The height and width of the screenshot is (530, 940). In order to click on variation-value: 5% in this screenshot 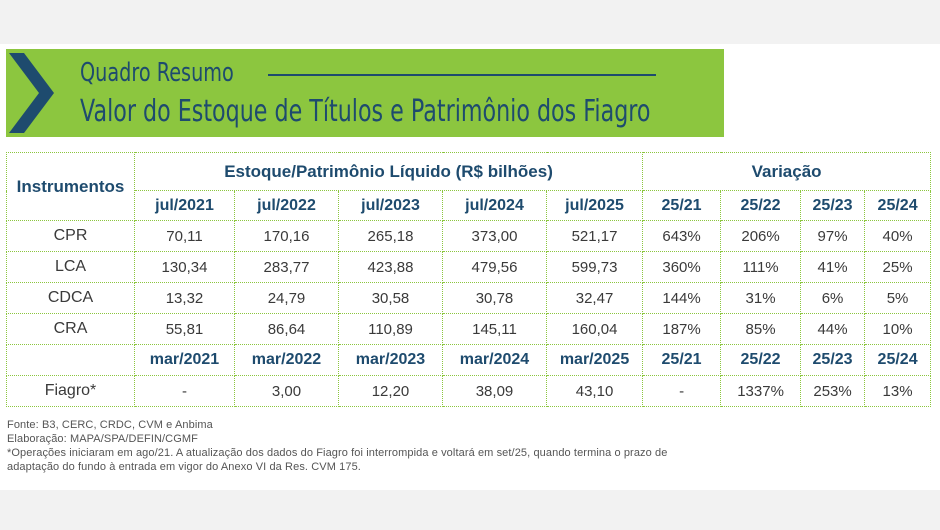, I will do `click(898, 298)`.